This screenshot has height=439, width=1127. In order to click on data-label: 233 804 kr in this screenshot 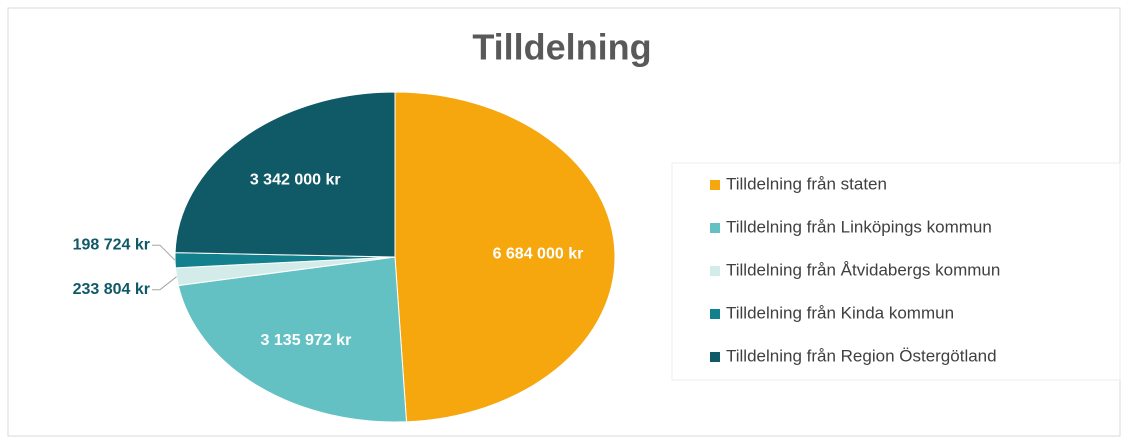, I will do `click(111, 289)`.